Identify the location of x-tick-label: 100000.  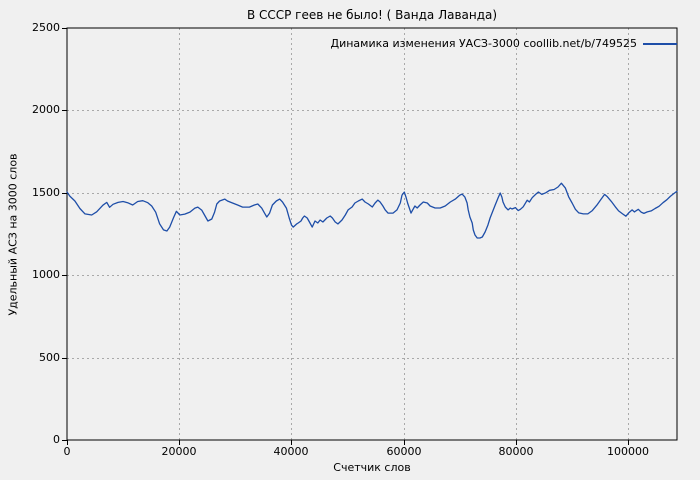
(628, 451).